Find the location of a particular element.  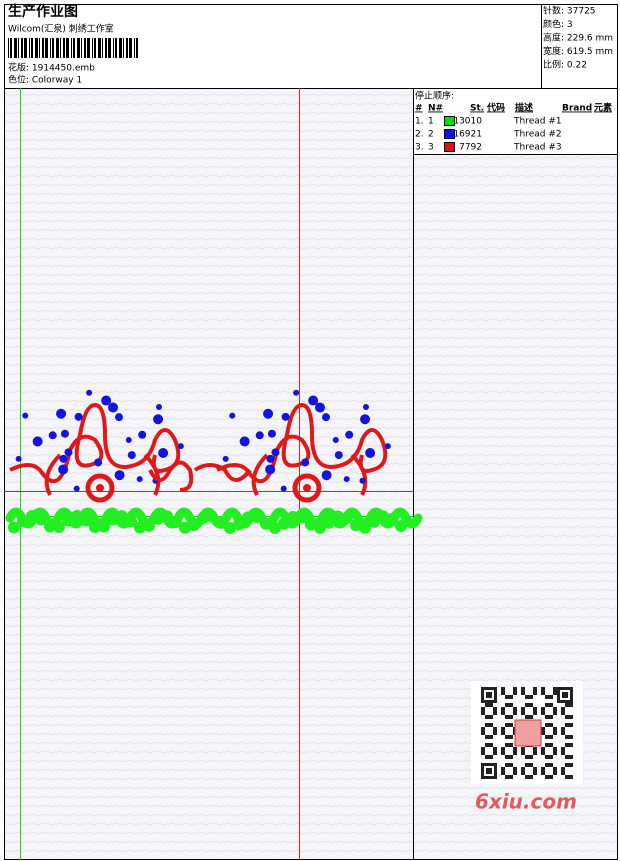

stat: 高度: 229.6 mm is located at coordinates (578, 38).